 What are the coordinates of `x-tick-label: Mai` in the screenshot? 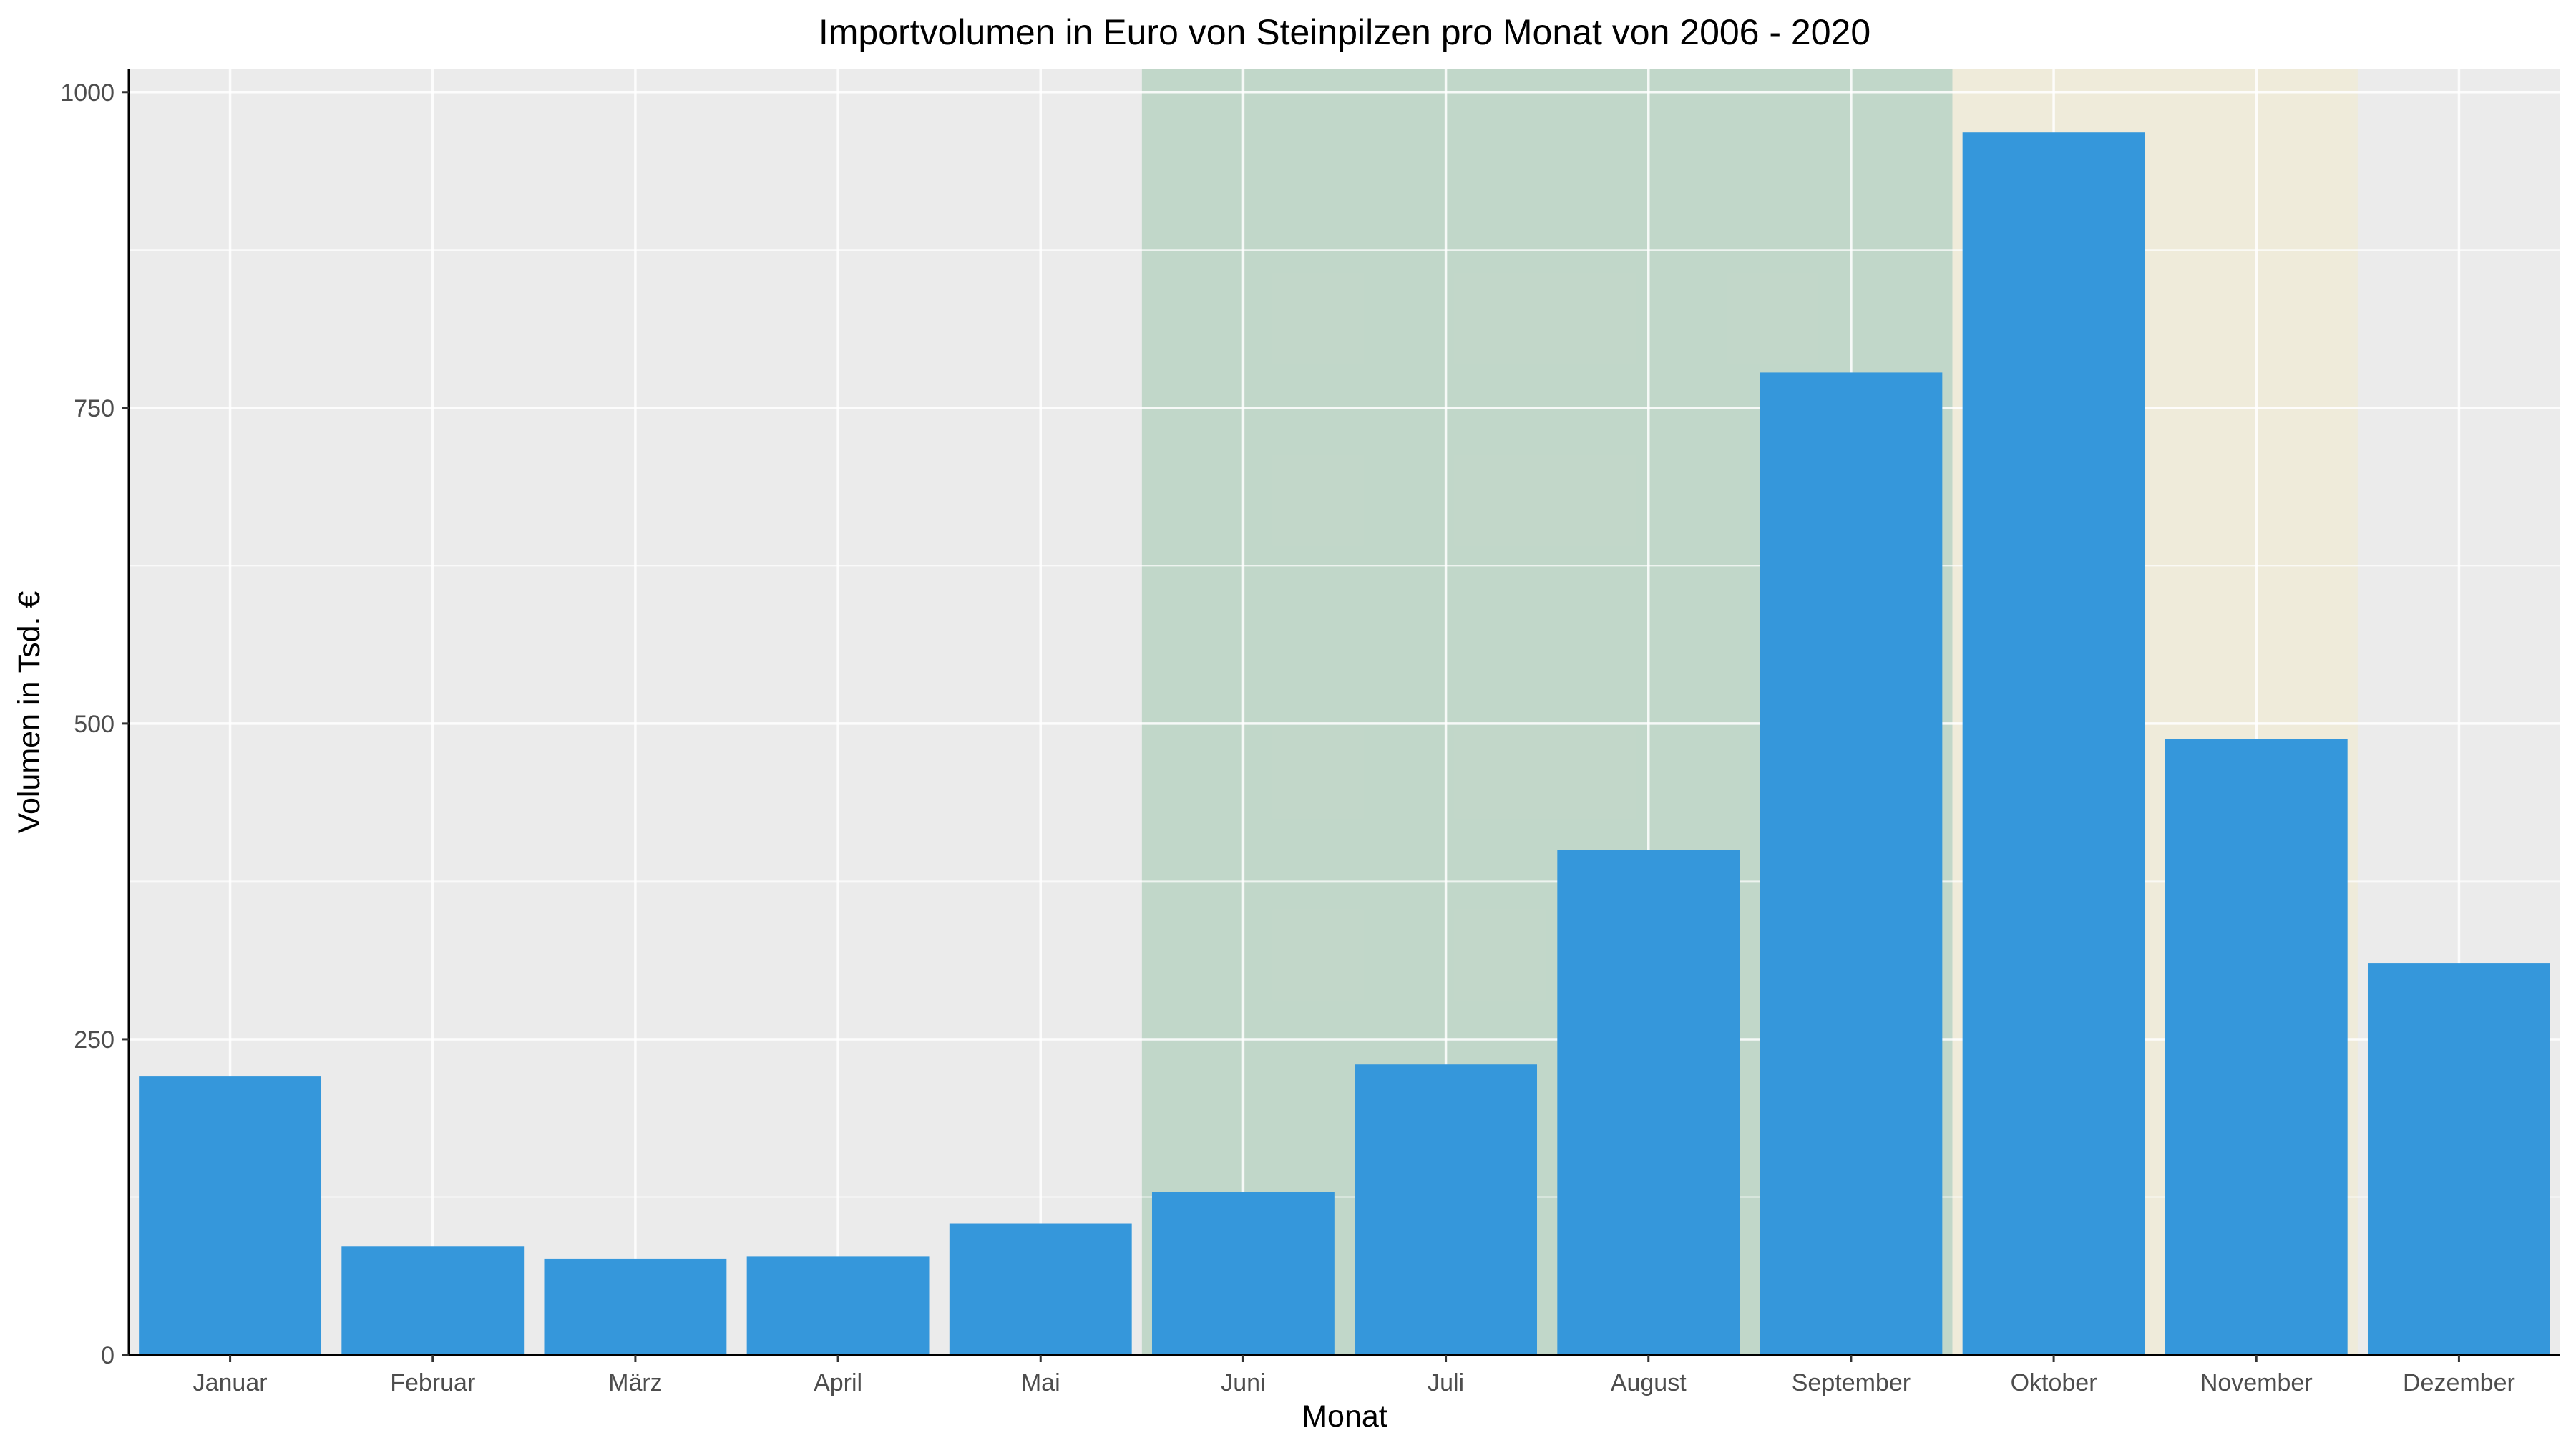 It's located at (1040, 1382).